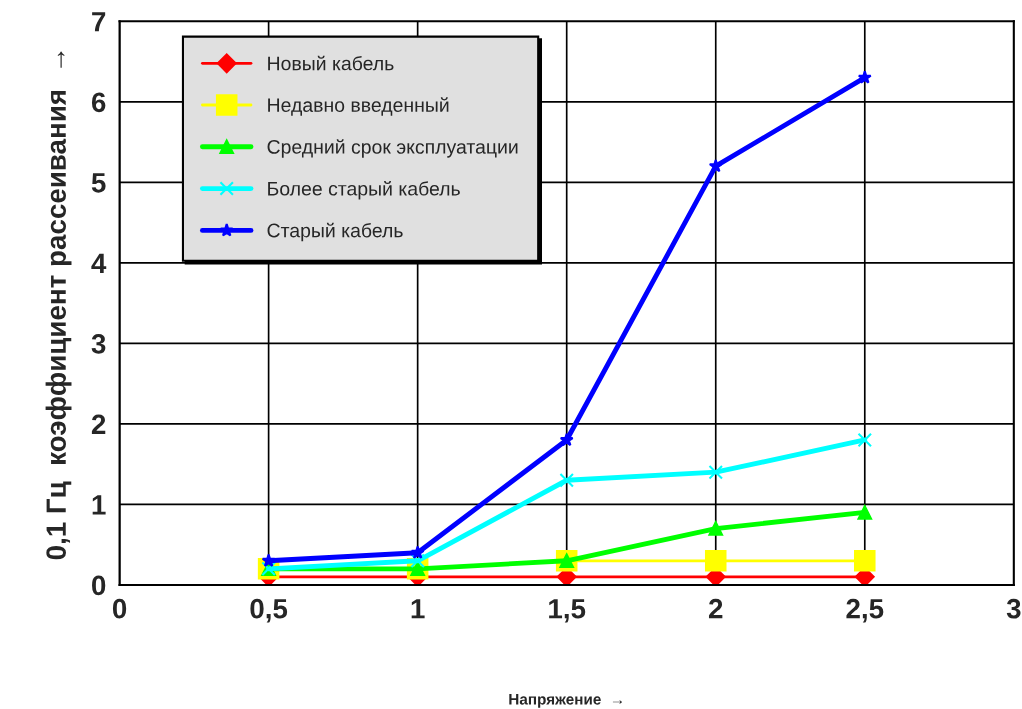  I want to click on y-tick-label: 1, so click(99, 505).